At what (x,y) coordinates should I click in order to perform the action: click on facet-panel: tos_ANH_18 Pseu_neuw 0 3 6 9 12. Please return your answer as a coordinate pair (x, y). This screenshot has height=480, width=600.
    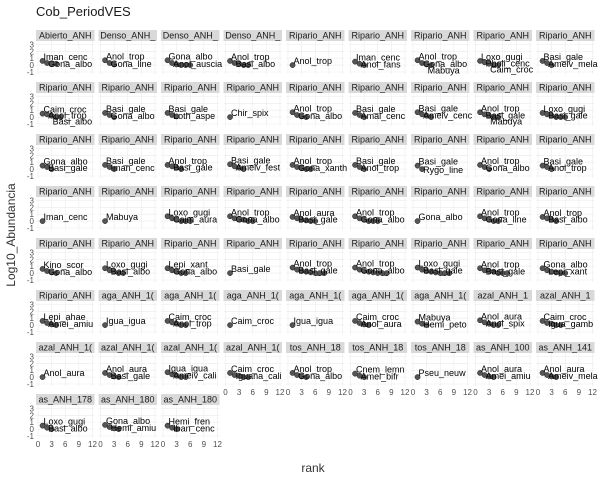
    Looking at the image, I should click on (441, 369).